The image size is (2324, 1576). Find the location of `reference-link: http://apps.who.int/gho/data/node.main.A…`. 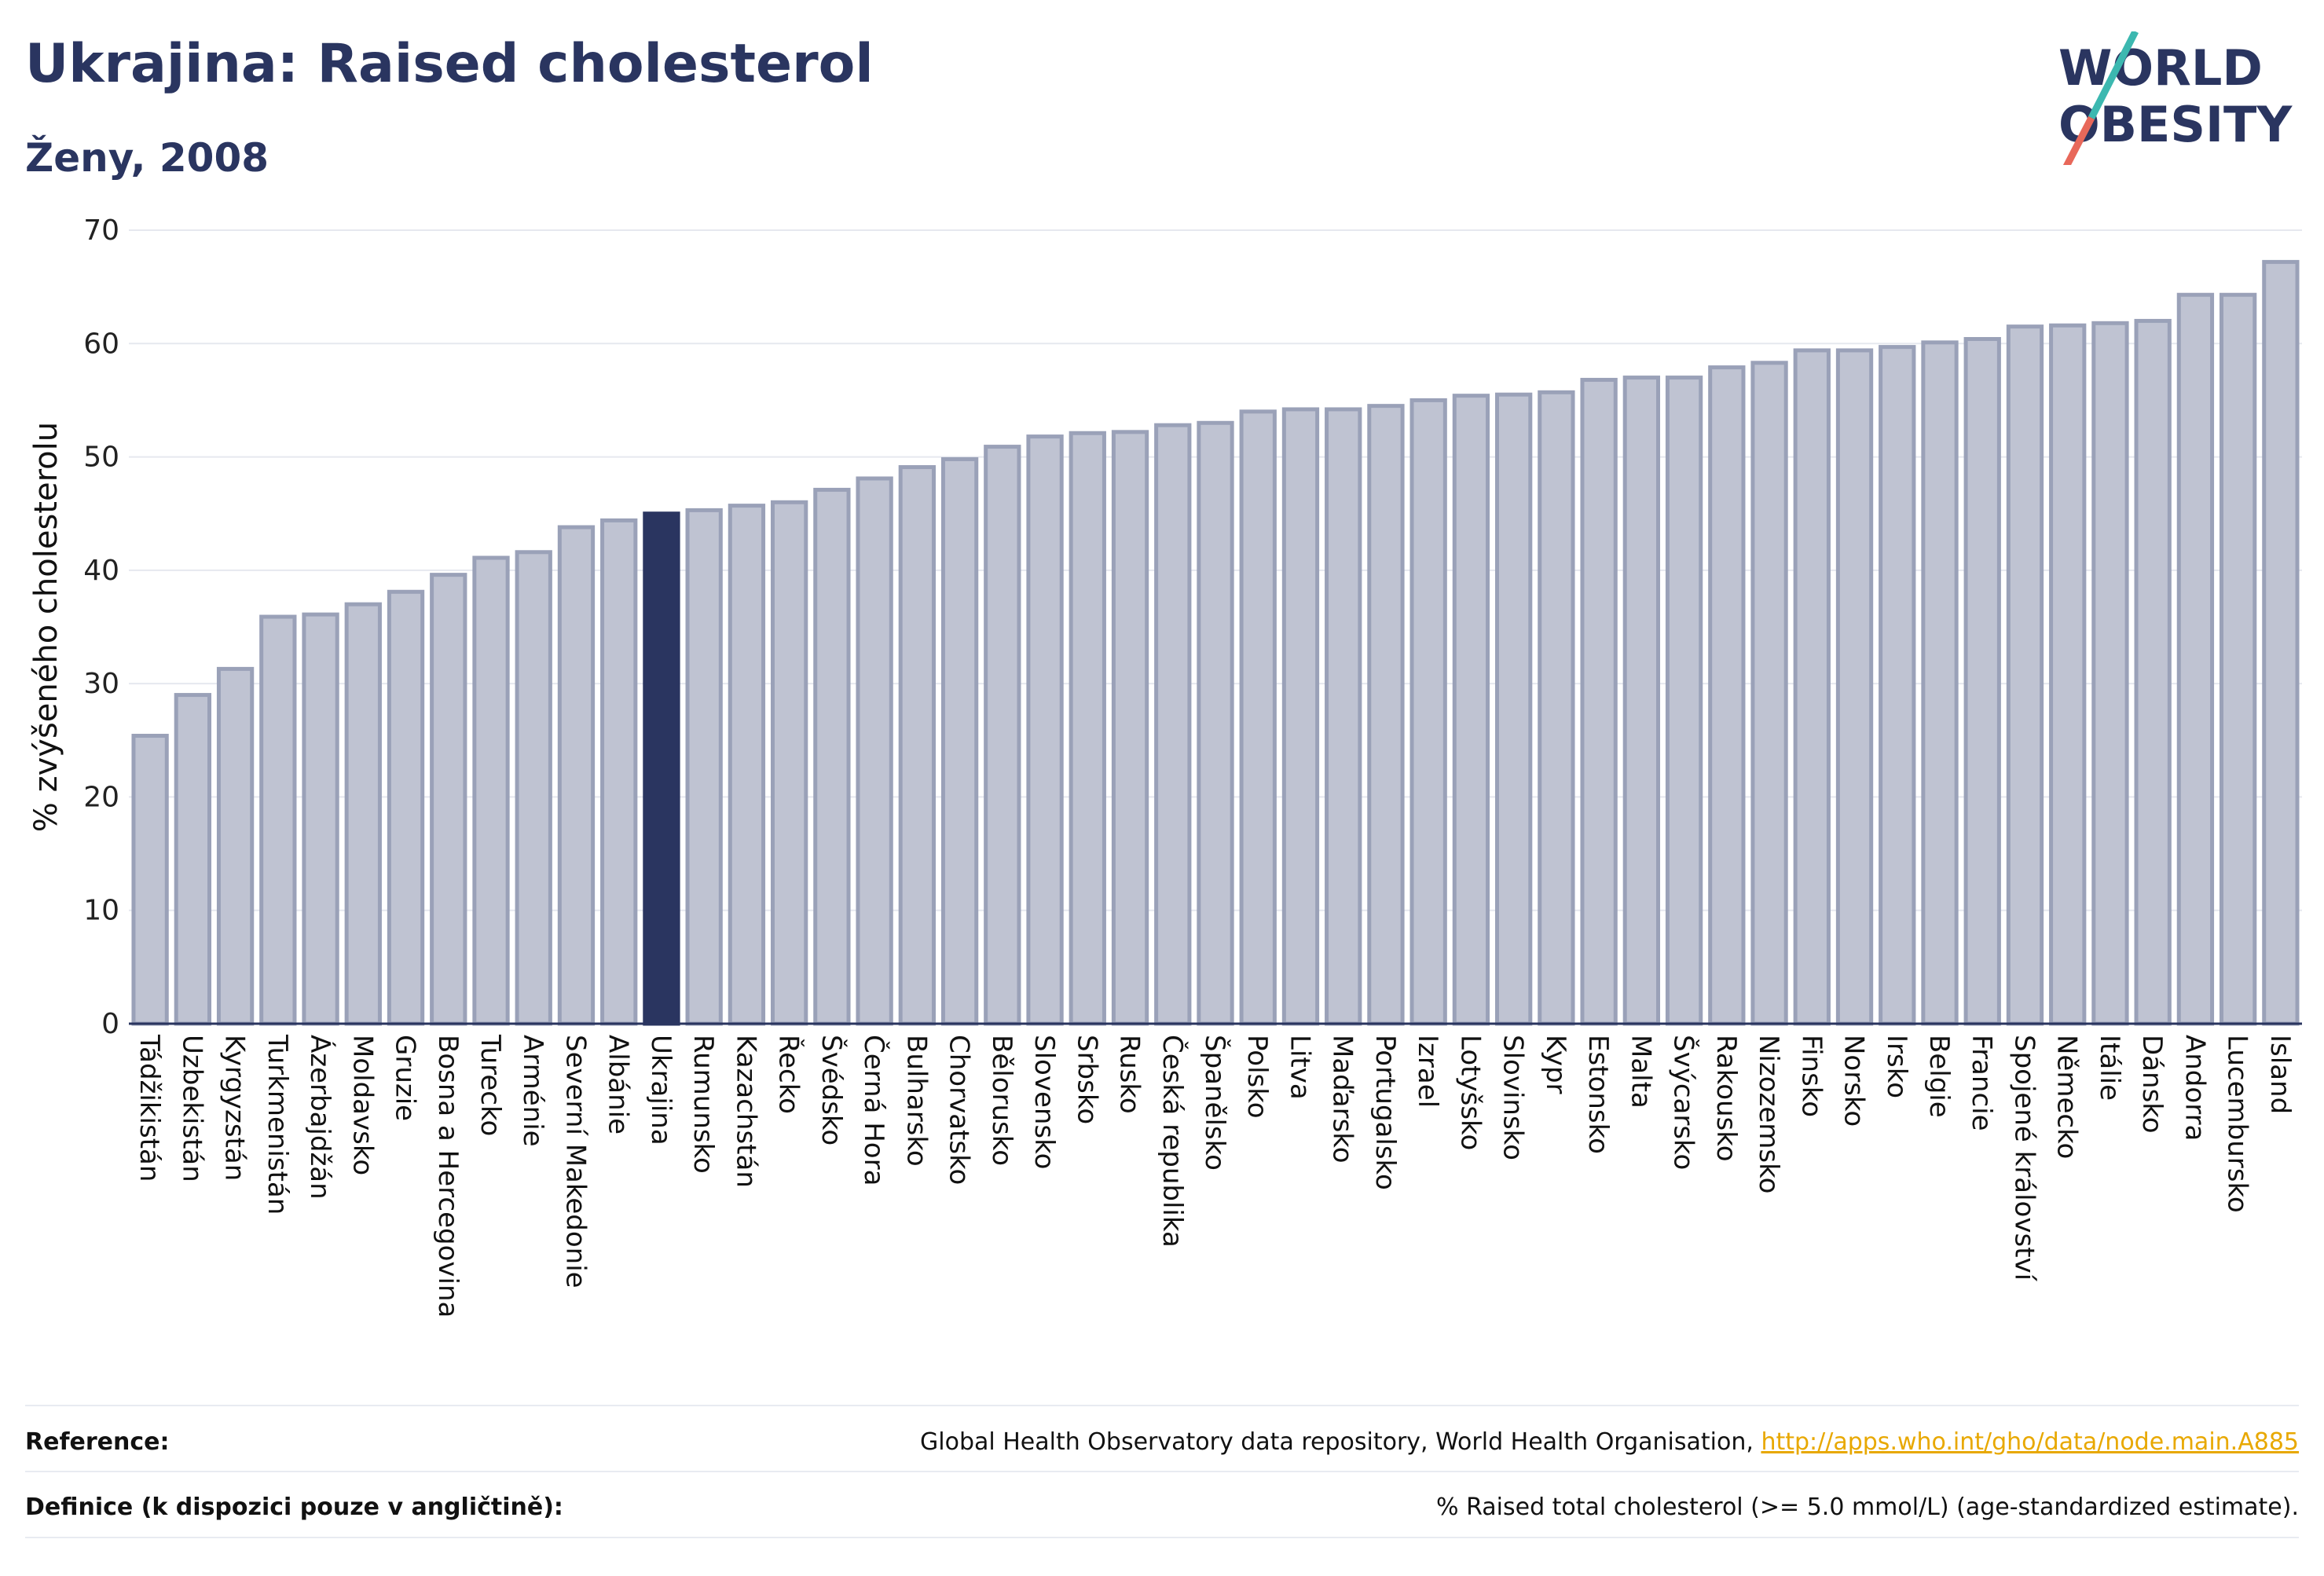

reference-link: http://apps.who.int/gho/data/node.main.A… is located at coordinates (2030, 1442).